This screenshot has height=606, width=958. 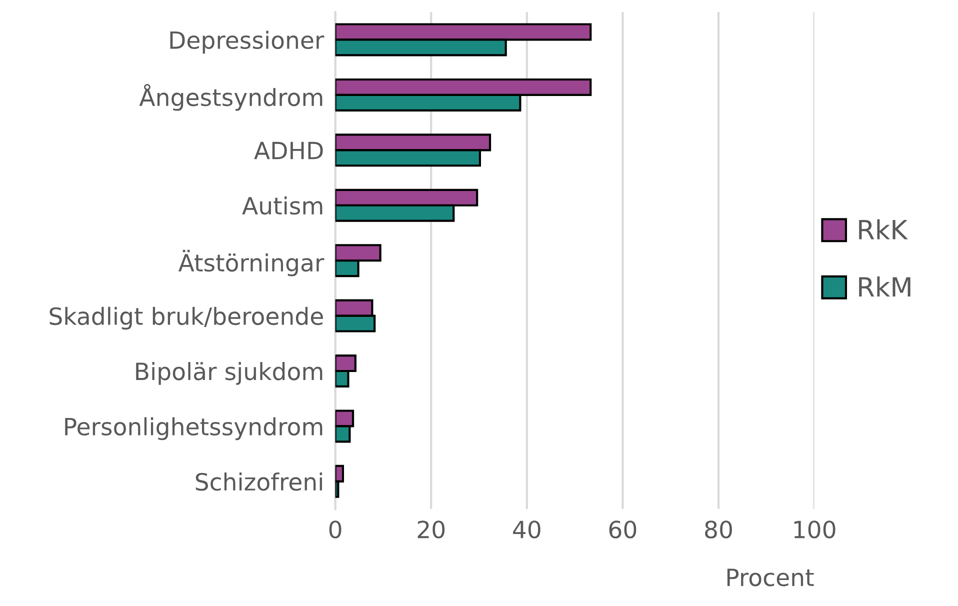 I want to click on y-tick-label: Autism, so click(x=282, y=205).